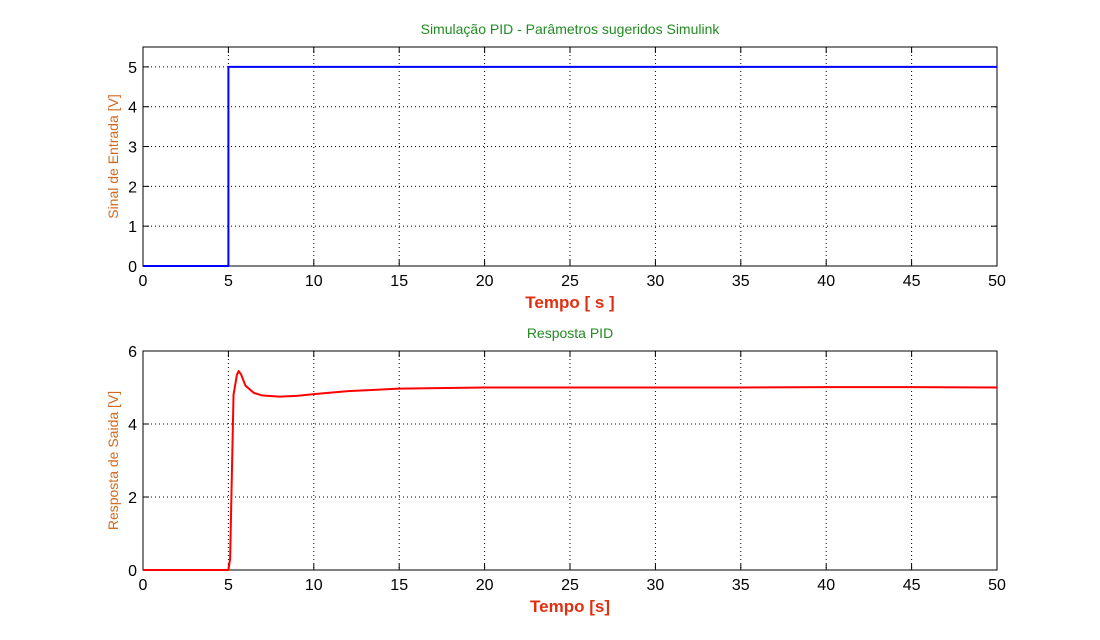 The image size is (1100, 640). I want to click on x-axis-label: Tempo [s], so click(570, 606).